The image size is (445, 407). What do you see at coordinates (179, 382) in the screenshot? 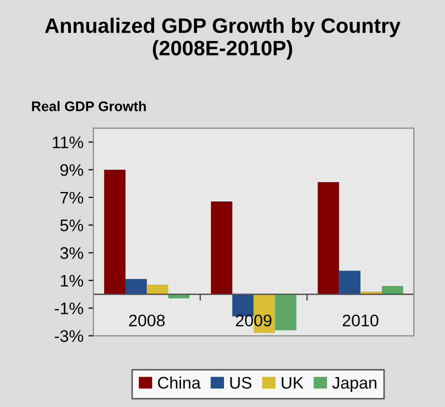
I see `legend-label: China` at bounding box center [179, 382].